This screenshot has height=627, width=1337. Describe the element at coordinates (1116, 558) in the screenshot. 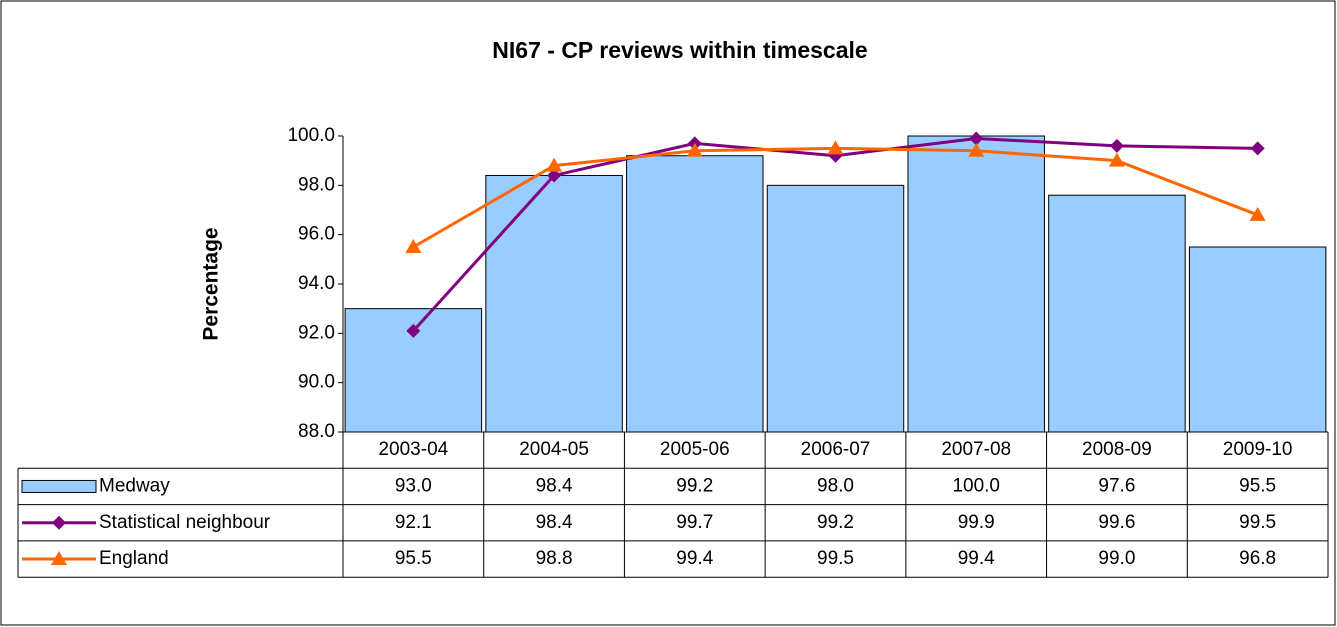

I see `table-value: 99.0` at that location.